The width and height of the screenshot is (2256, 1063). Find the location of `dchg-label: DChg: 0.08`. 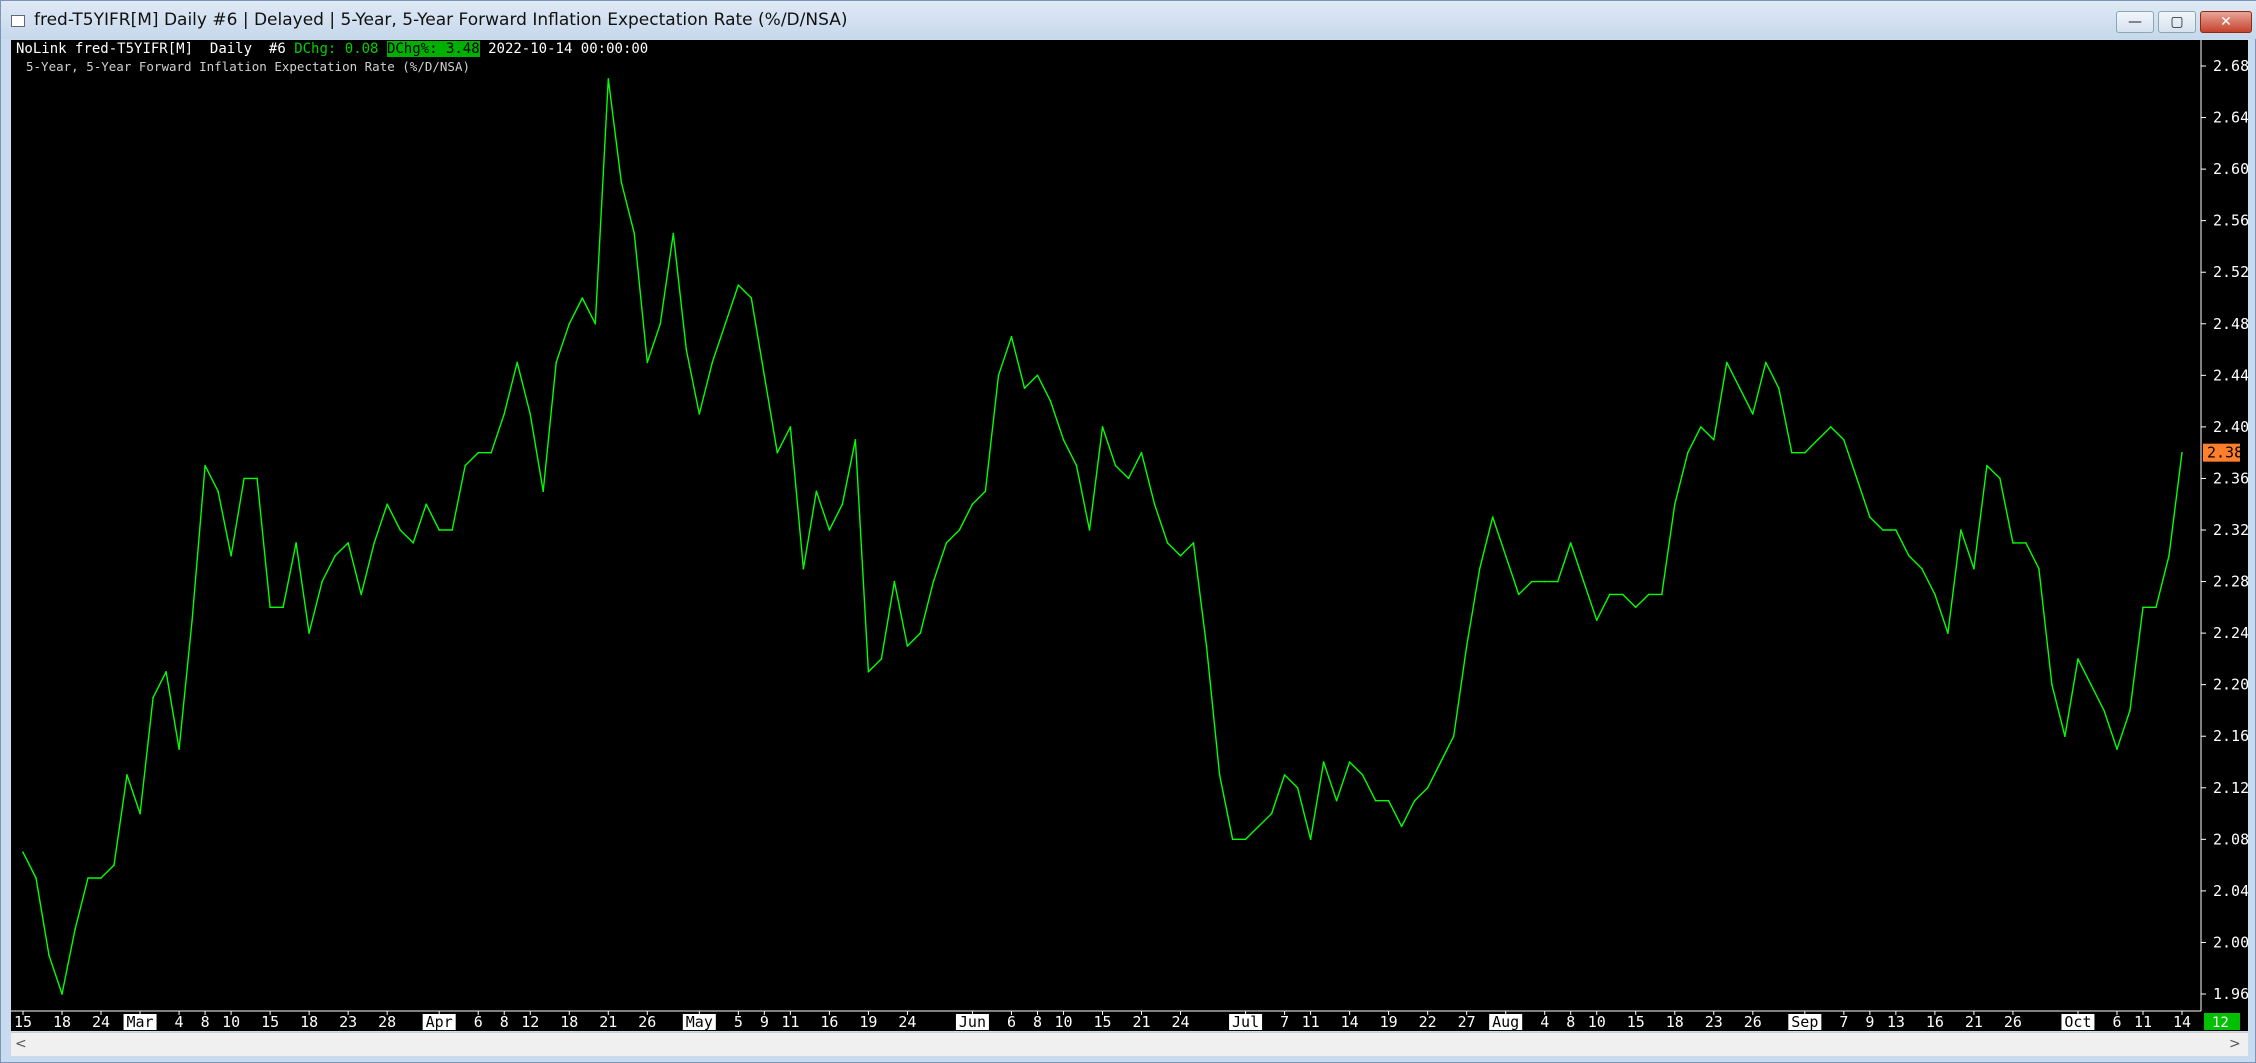

dchg-label: DChg: 0.08 is located at coordinates (336, 49).